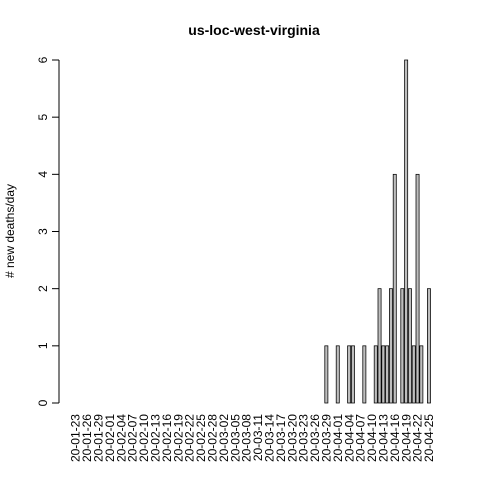 This screenshot has height=480, width=480. I want to click on y-tick-label: 5, so click(43, 117).